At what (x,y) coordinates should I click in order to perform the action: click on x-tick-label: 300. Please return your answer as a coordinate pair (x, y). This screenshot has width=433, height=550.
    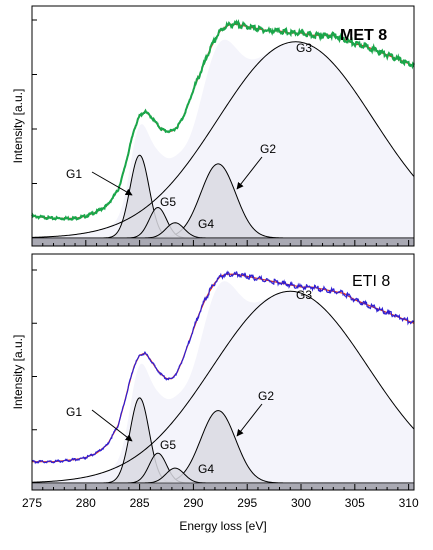
    Looking at the image, I should click on (301, 503).